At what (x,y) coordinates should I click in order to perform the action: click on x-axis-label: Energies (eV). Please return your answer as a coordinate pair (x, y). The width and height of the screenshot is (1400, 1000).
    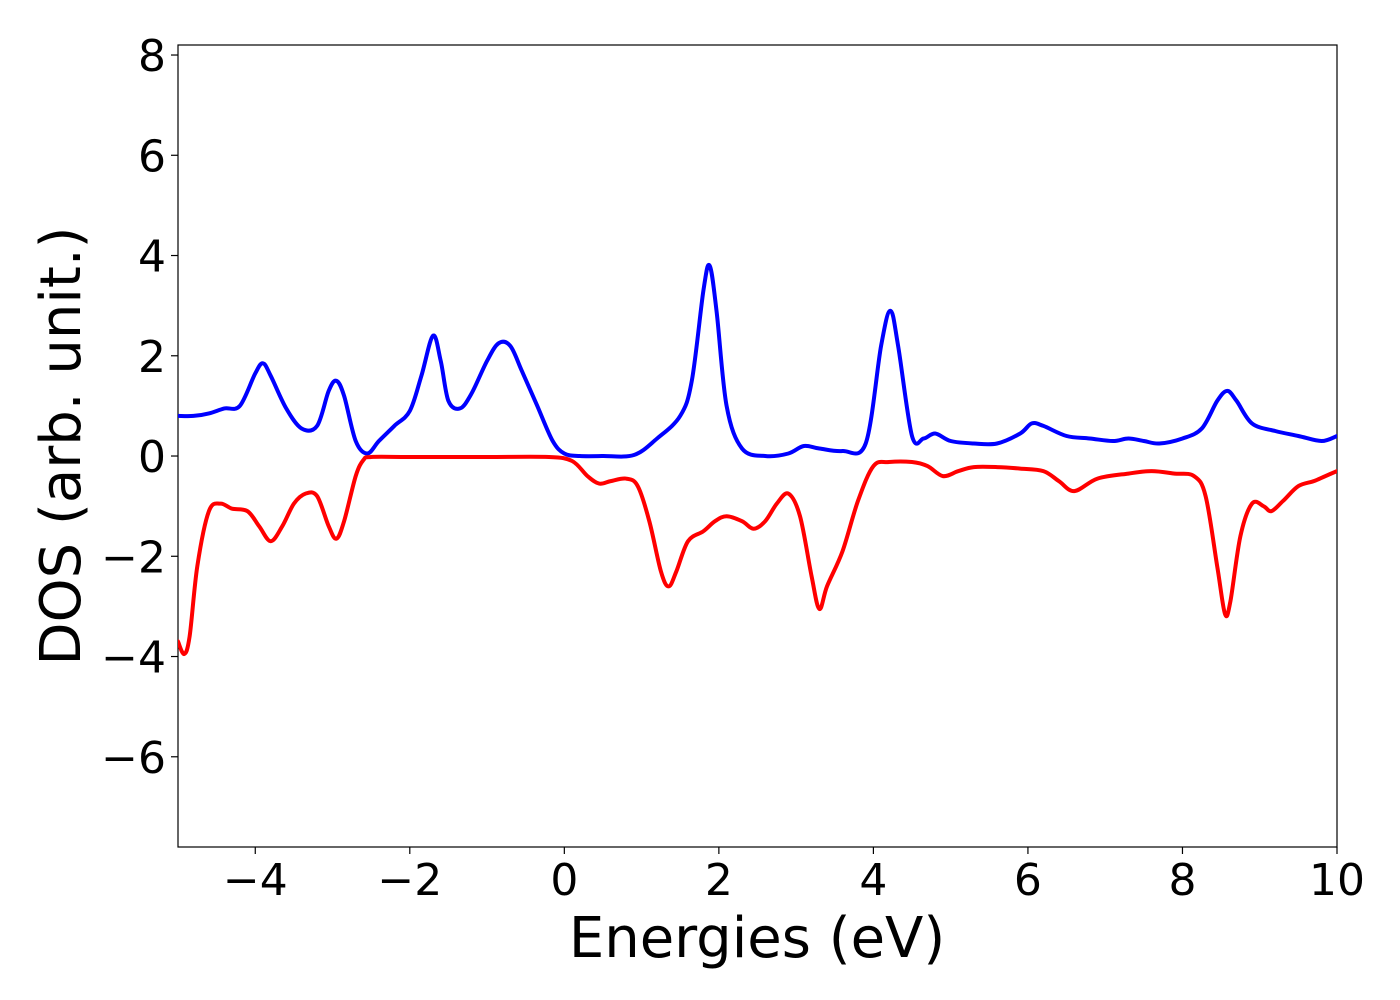
    Looking at the image, I should click on (757, 938).